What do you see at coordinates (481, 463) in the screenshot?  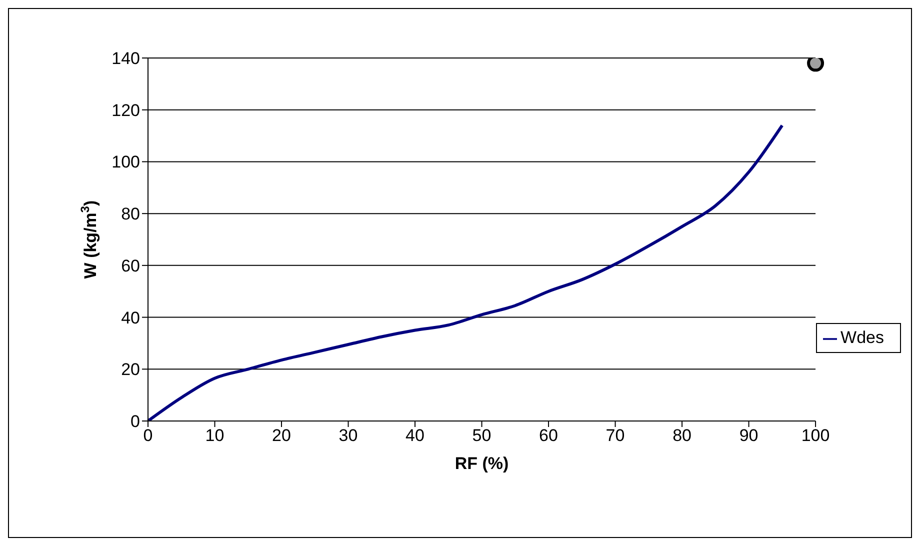 I see `x-axis-title: RF (%)` at bounding box center [481, 463].